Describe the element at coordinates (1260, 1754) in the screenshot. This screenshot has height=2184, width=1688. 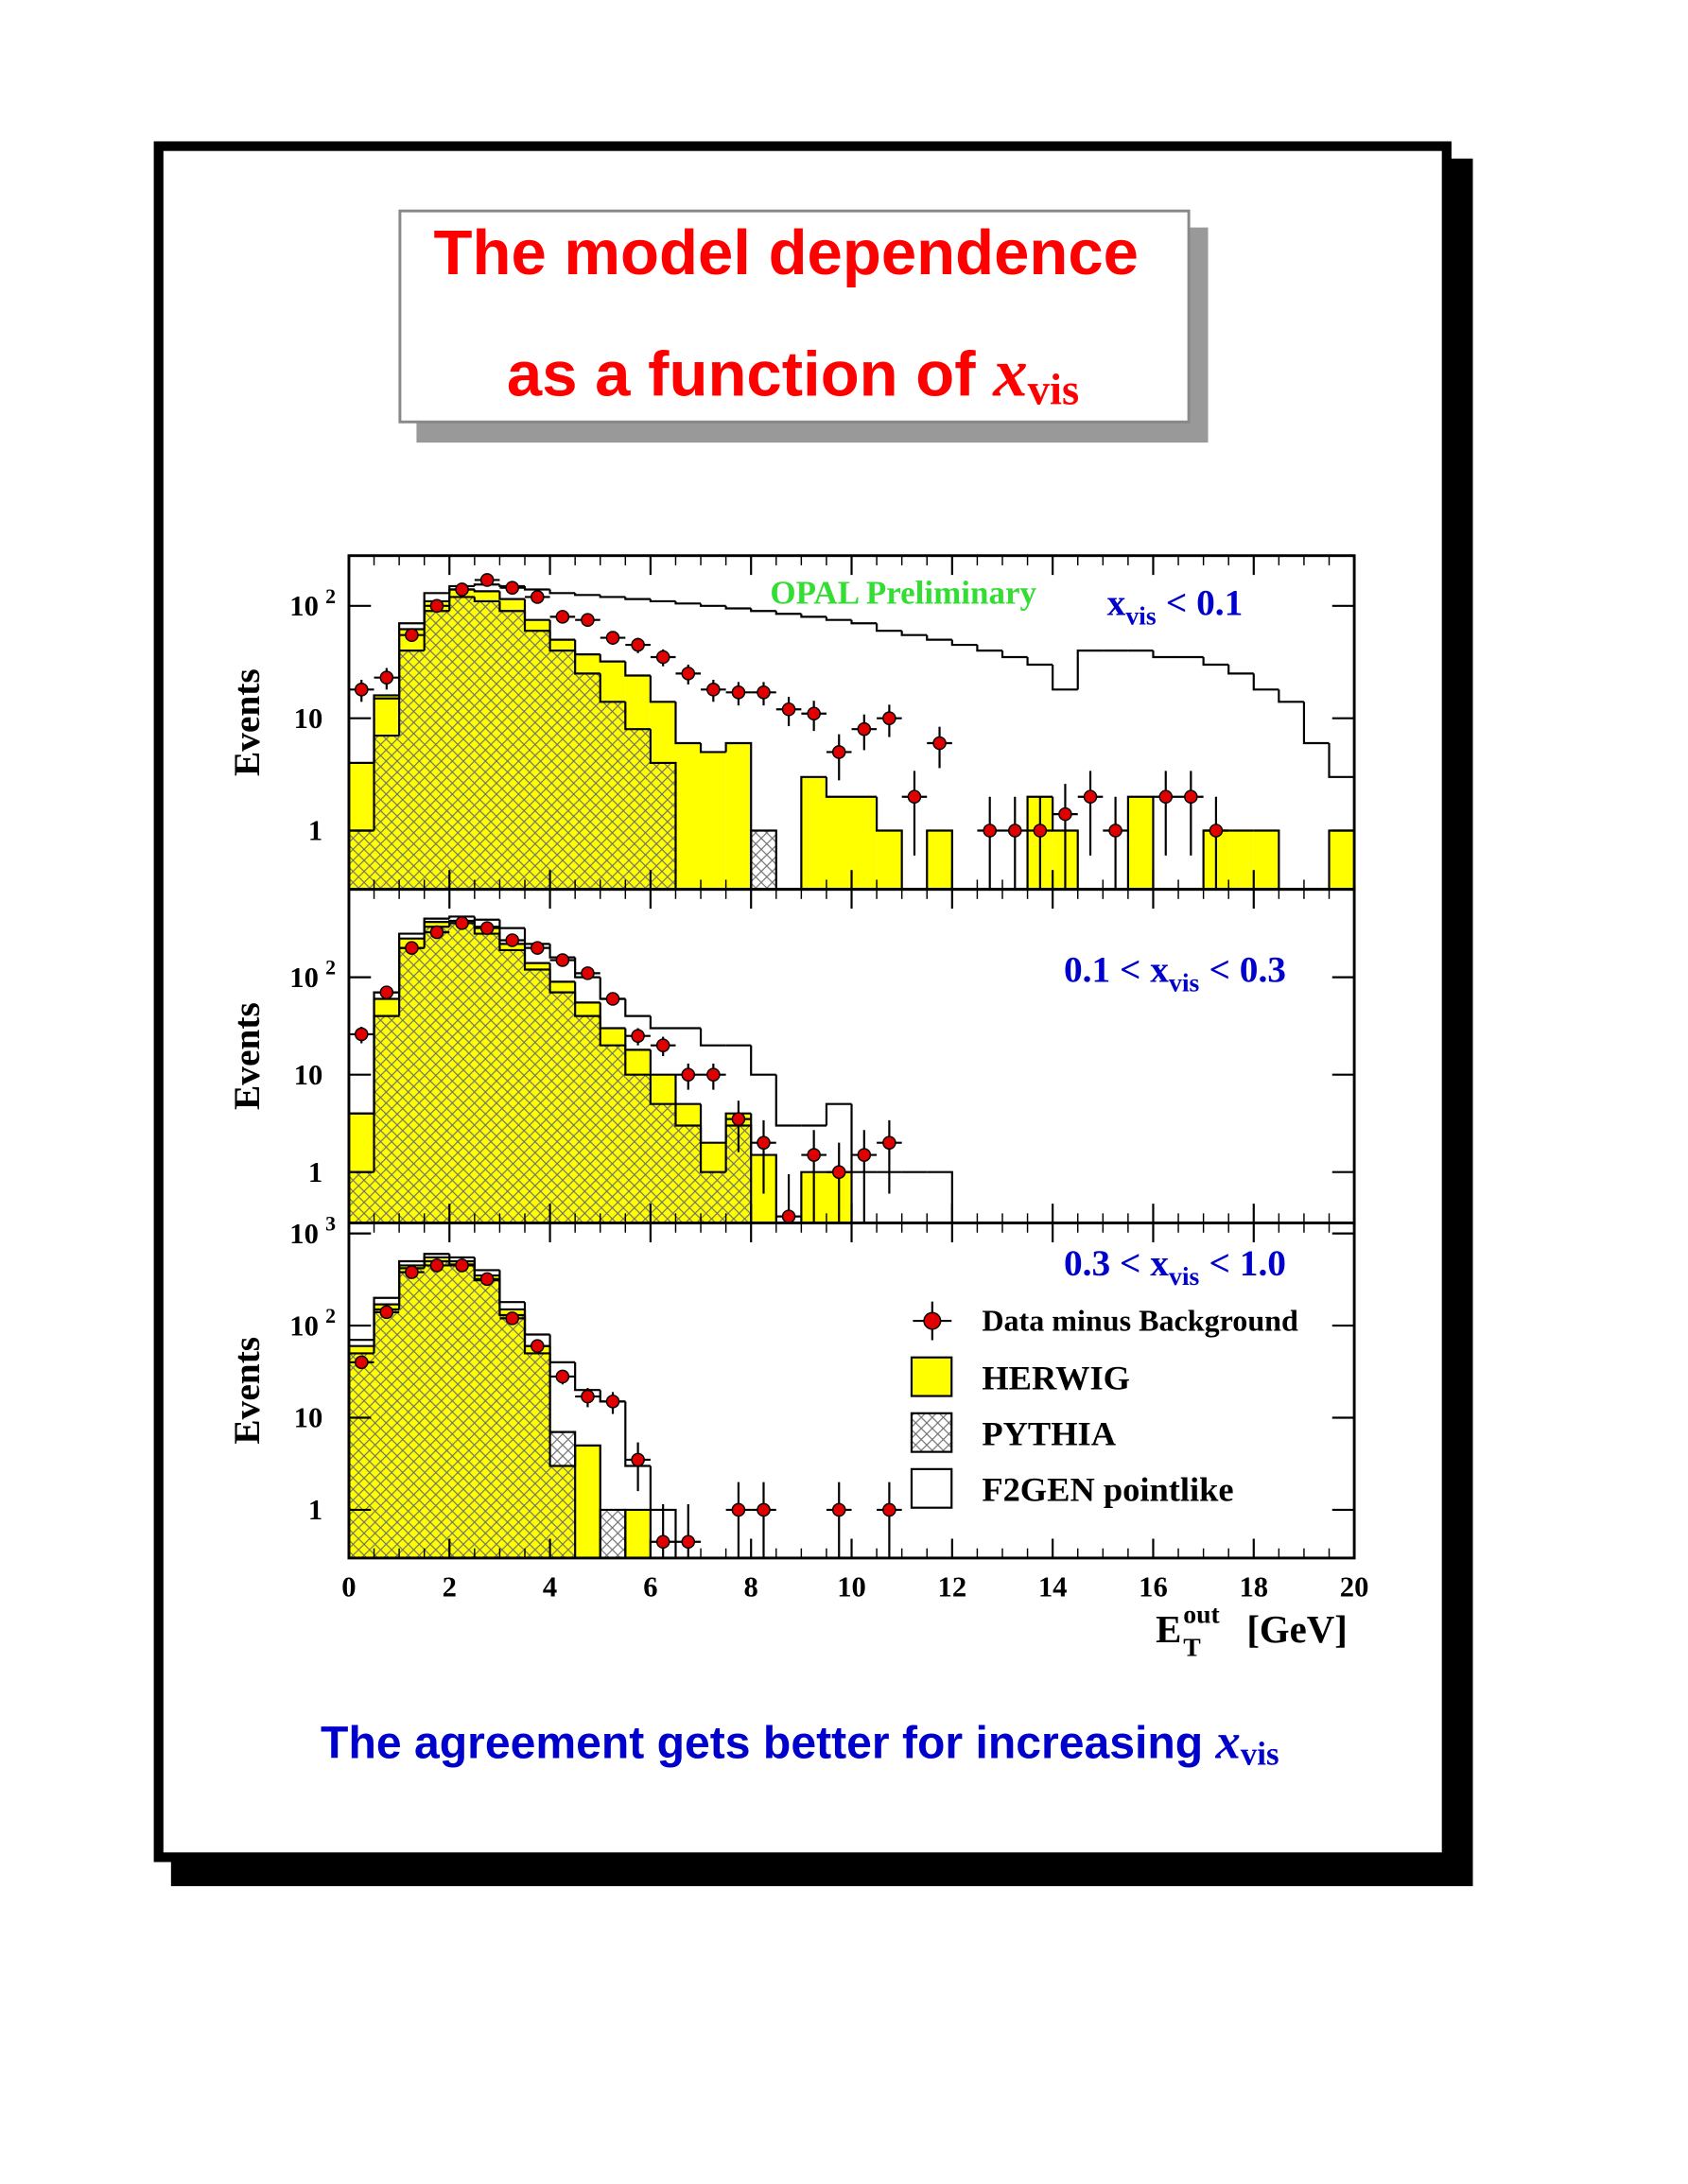
I see `footer-symbol-sub: vis` at that location.